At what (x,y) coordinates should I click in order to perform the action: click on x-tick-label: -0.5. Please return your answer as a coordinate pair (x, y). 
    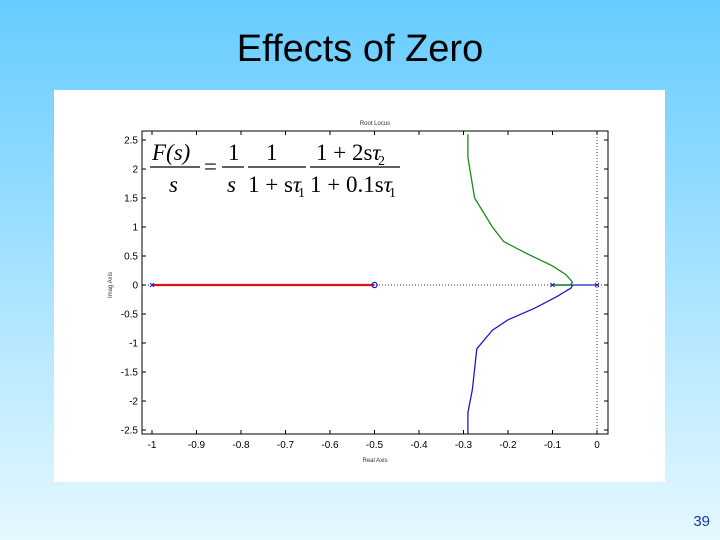
    Looking at the image, I should click on (375, 445).